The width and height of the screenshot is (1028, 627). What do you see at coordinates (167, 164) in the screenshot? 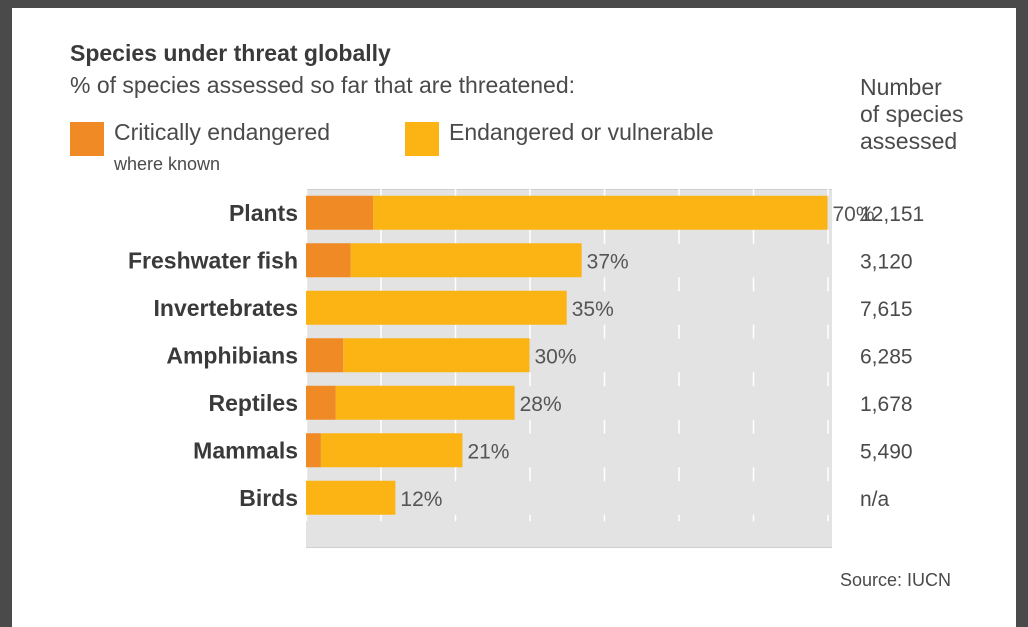
I see `legend-note-critical: where known` at bounding box center [167, 164].